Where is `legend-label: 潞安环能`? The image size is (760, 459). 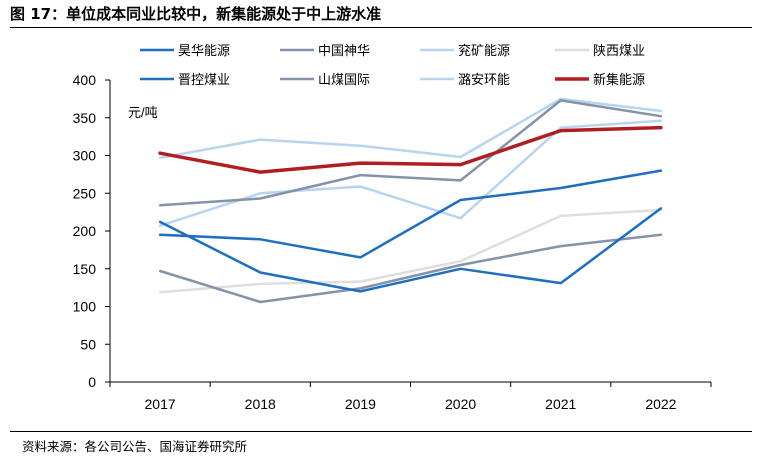 legend-label: 潞安环能 is located at coordinates (484, 79).